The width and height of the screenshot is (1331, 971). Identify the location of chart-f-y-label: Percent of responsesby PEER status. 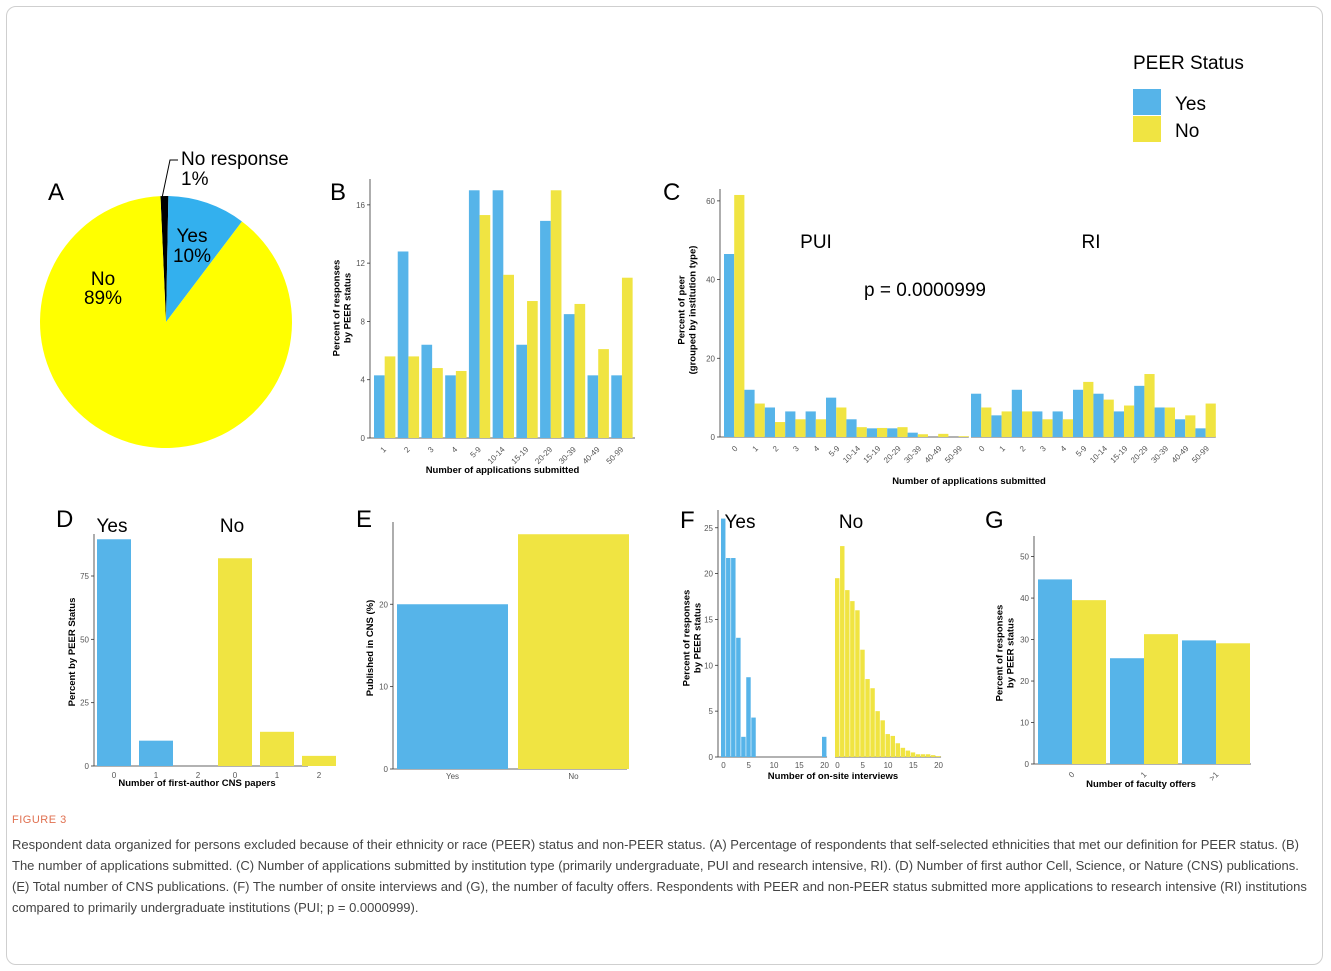
(693, 638).